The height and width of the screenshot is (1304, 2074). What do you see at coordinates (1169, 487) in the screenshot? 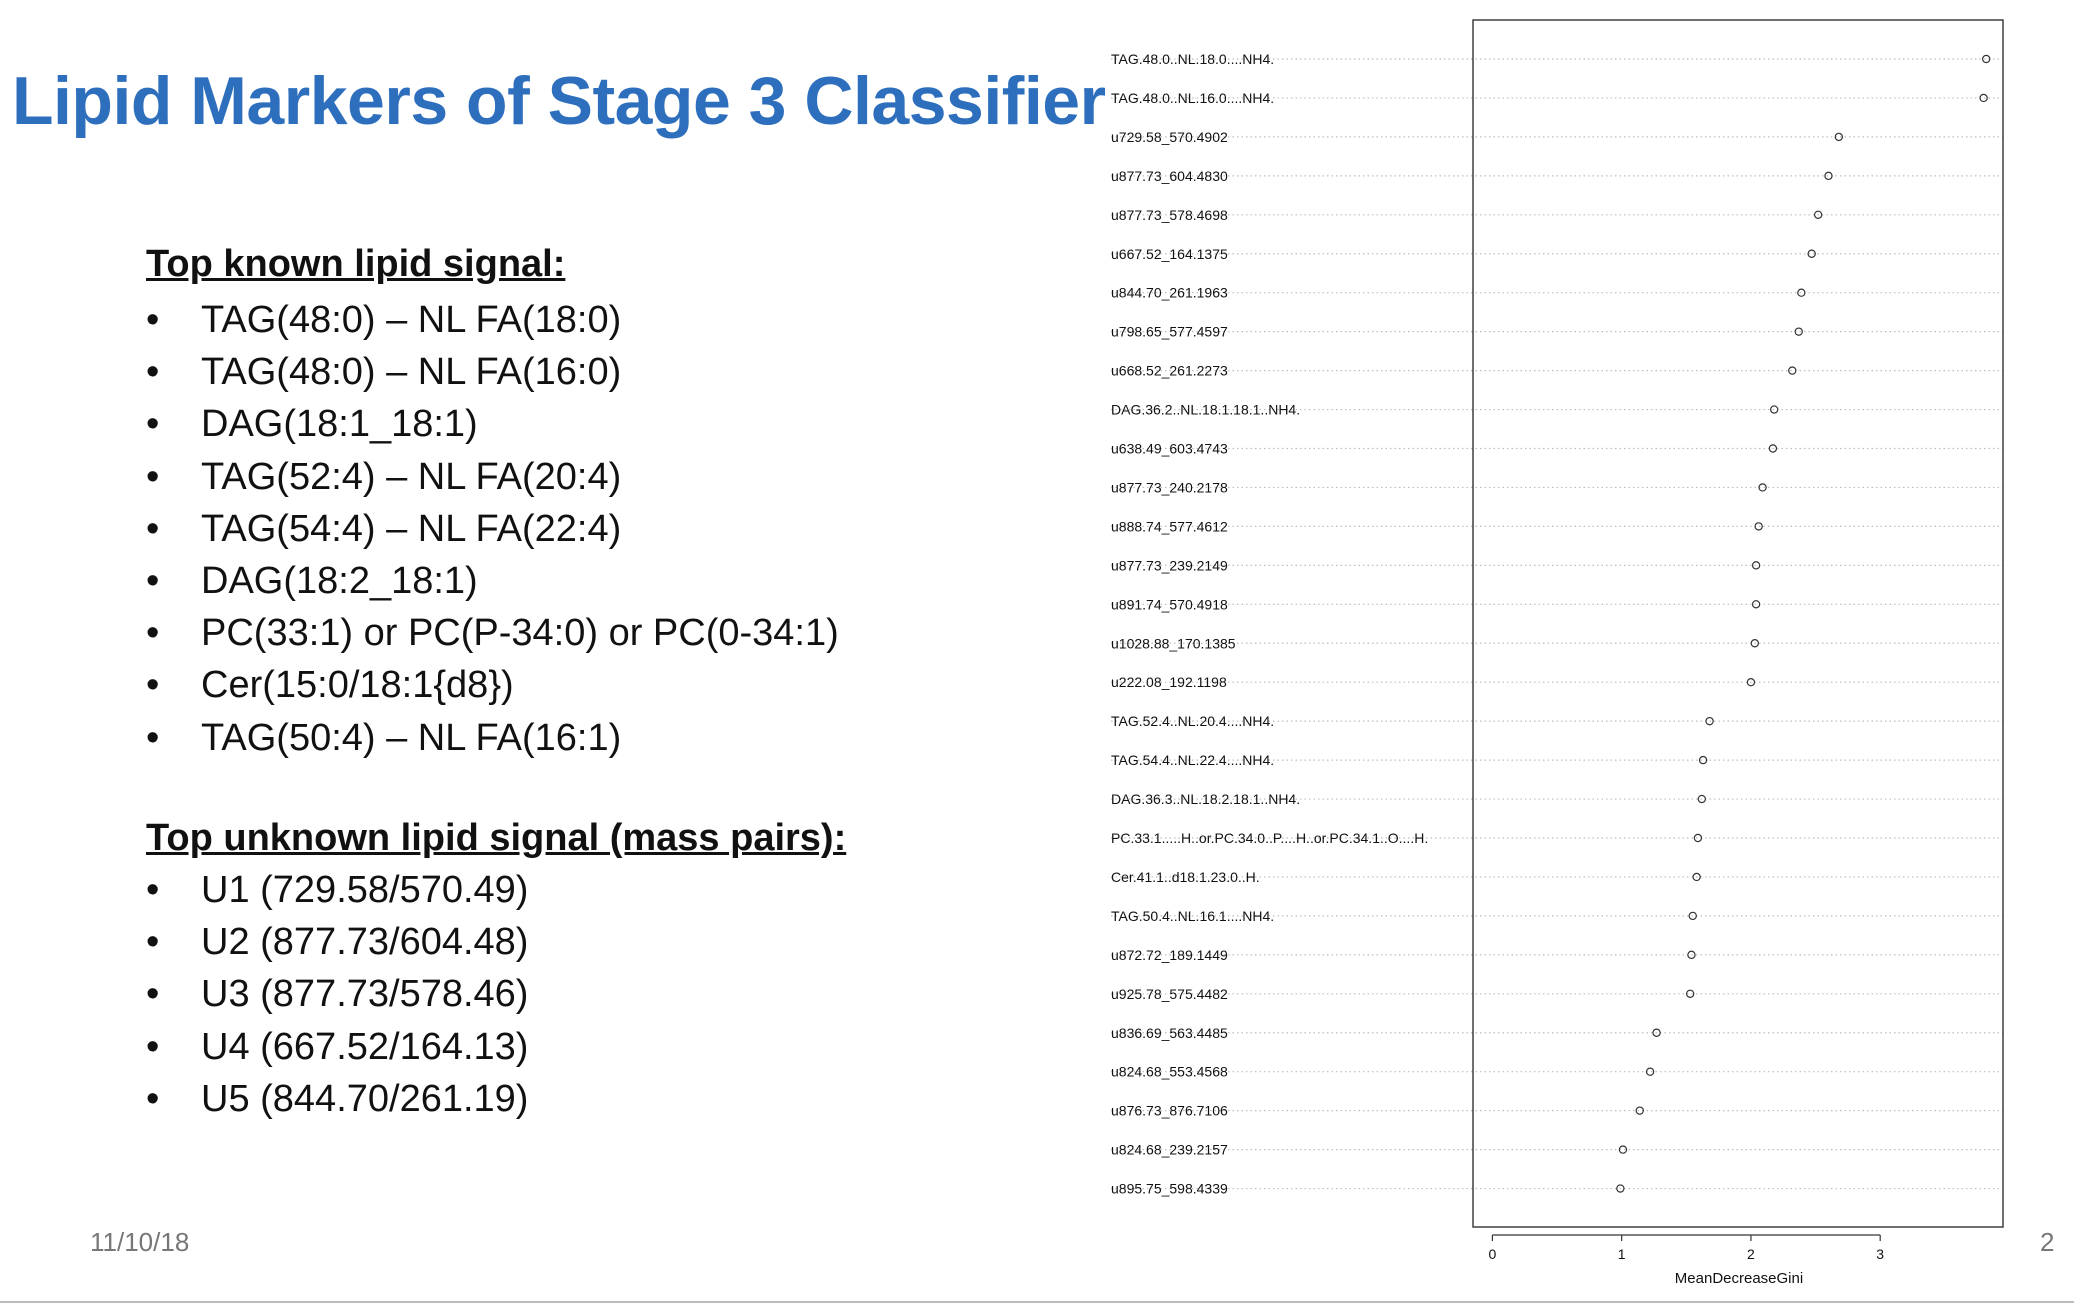
I see `row-label: u877.73_240.2178` at bounding box center [1169, 487].